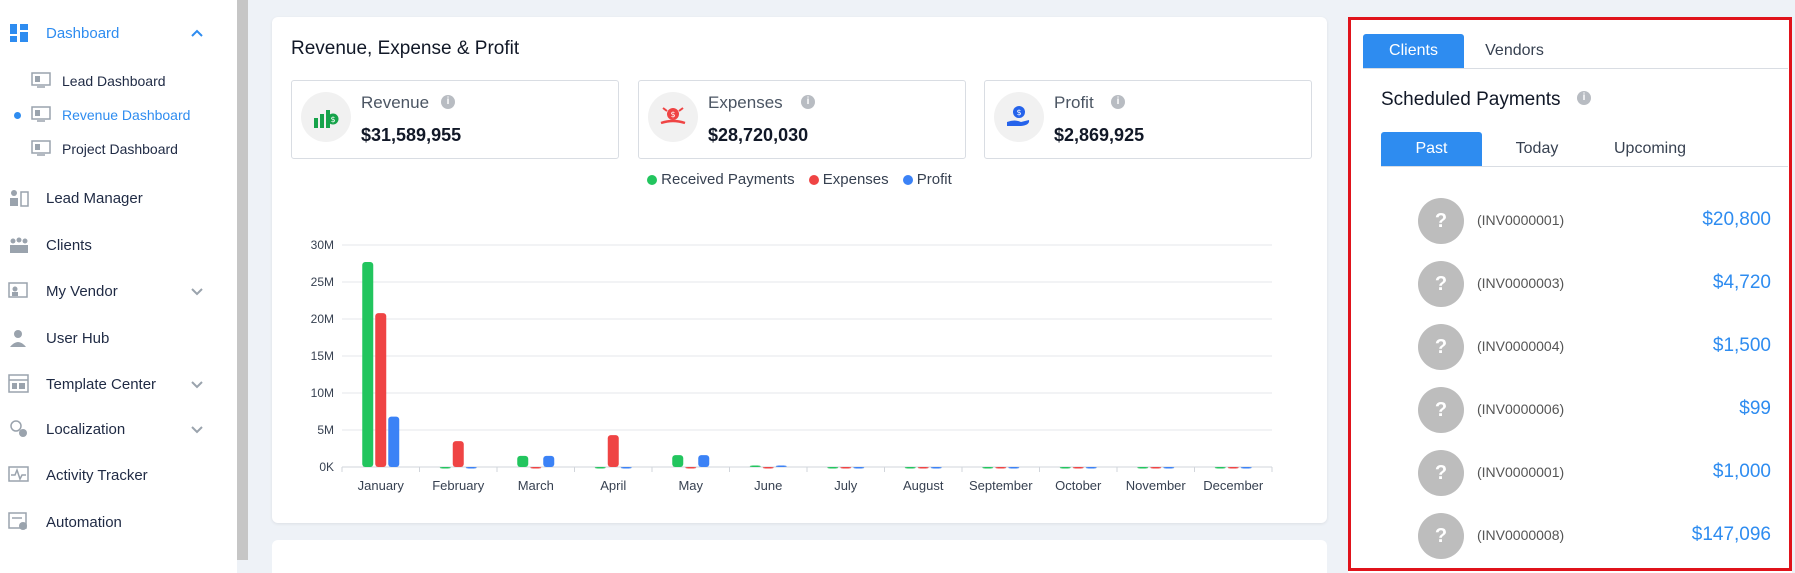 The width and height of the screenshot is (1795, 573). I want to click on chevron-up-icon, so click(197, 33).